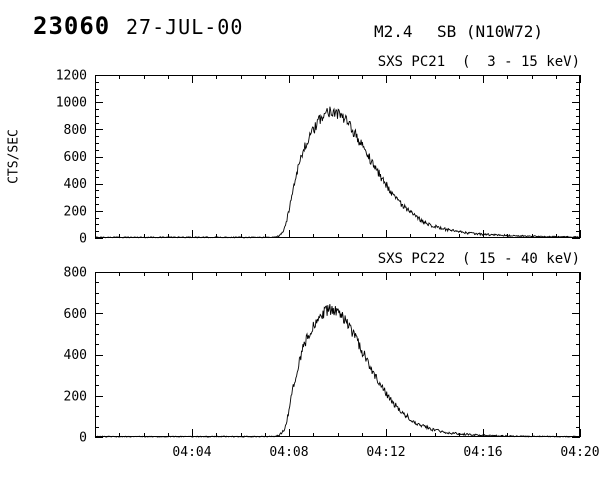 The image size is (600, 480). Describe the element at coordinates (482, 452) in the screenshot. I see `x-tick-label: 04:16` at that location.